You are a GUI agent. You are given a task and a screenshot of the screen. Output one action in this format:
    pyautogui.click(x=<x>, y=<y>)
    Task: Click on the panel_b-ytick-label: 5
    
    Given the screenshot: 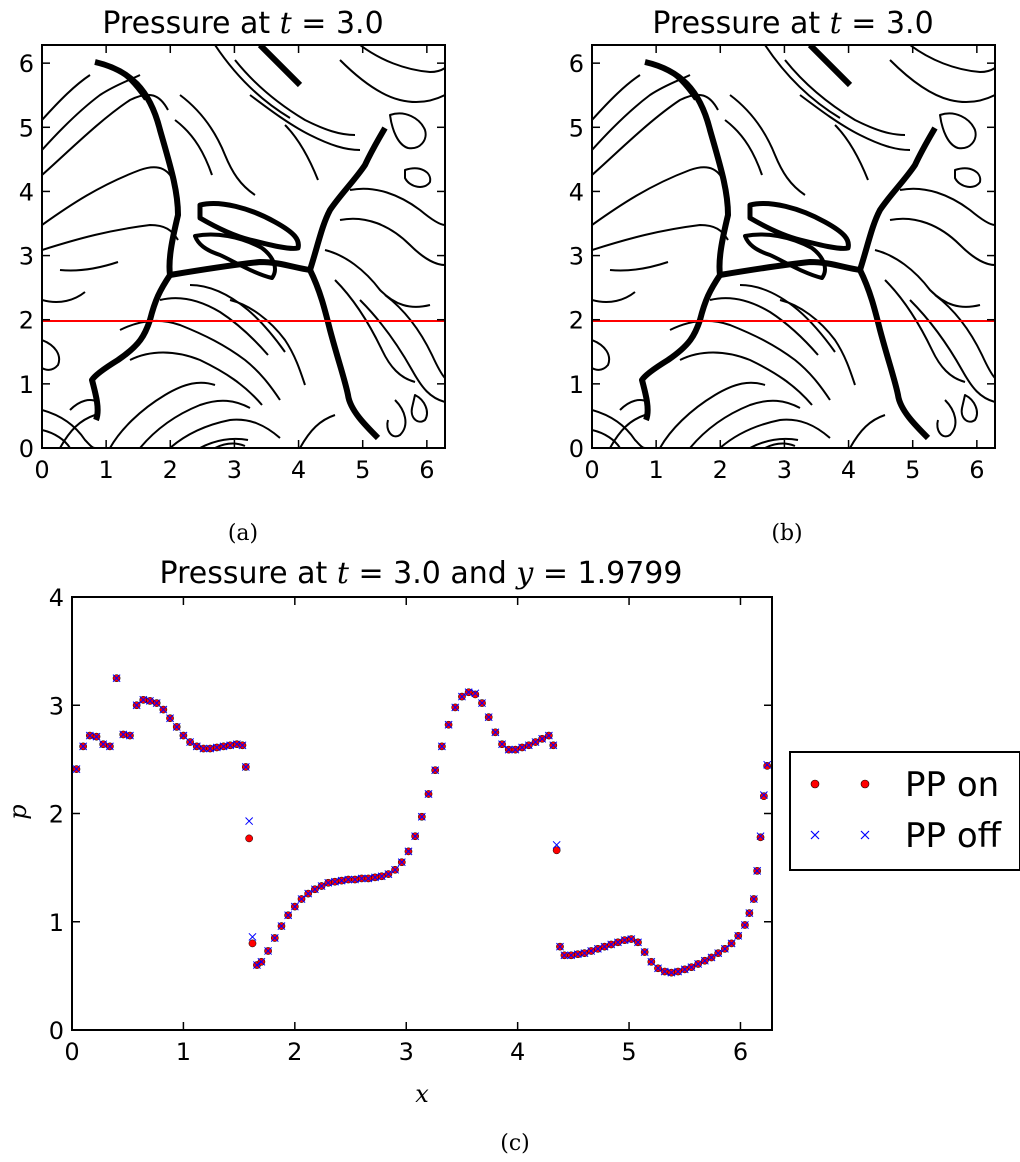 What is the action you would take?
    pyautogui.click(x=576, y=128)
    